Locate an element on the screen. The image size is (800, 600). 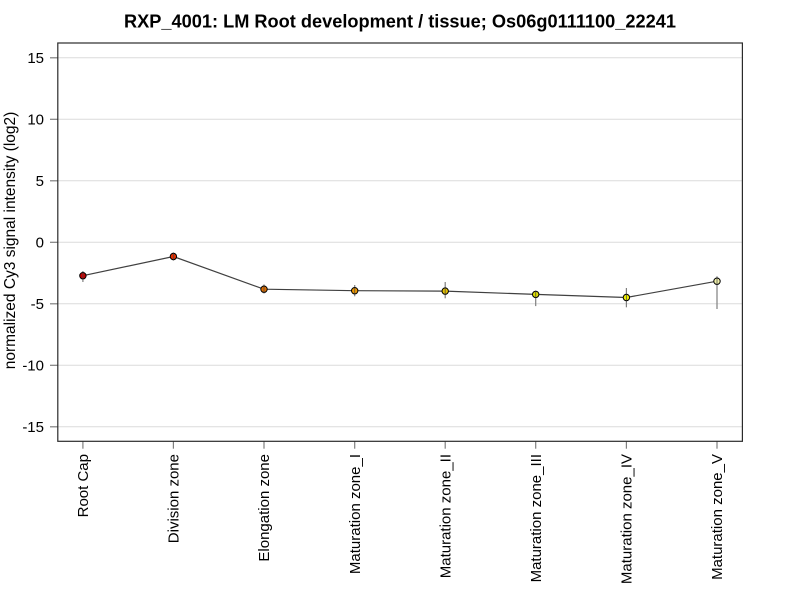
svg-text: Maturation zone_I is located at coordinates (355, 514).